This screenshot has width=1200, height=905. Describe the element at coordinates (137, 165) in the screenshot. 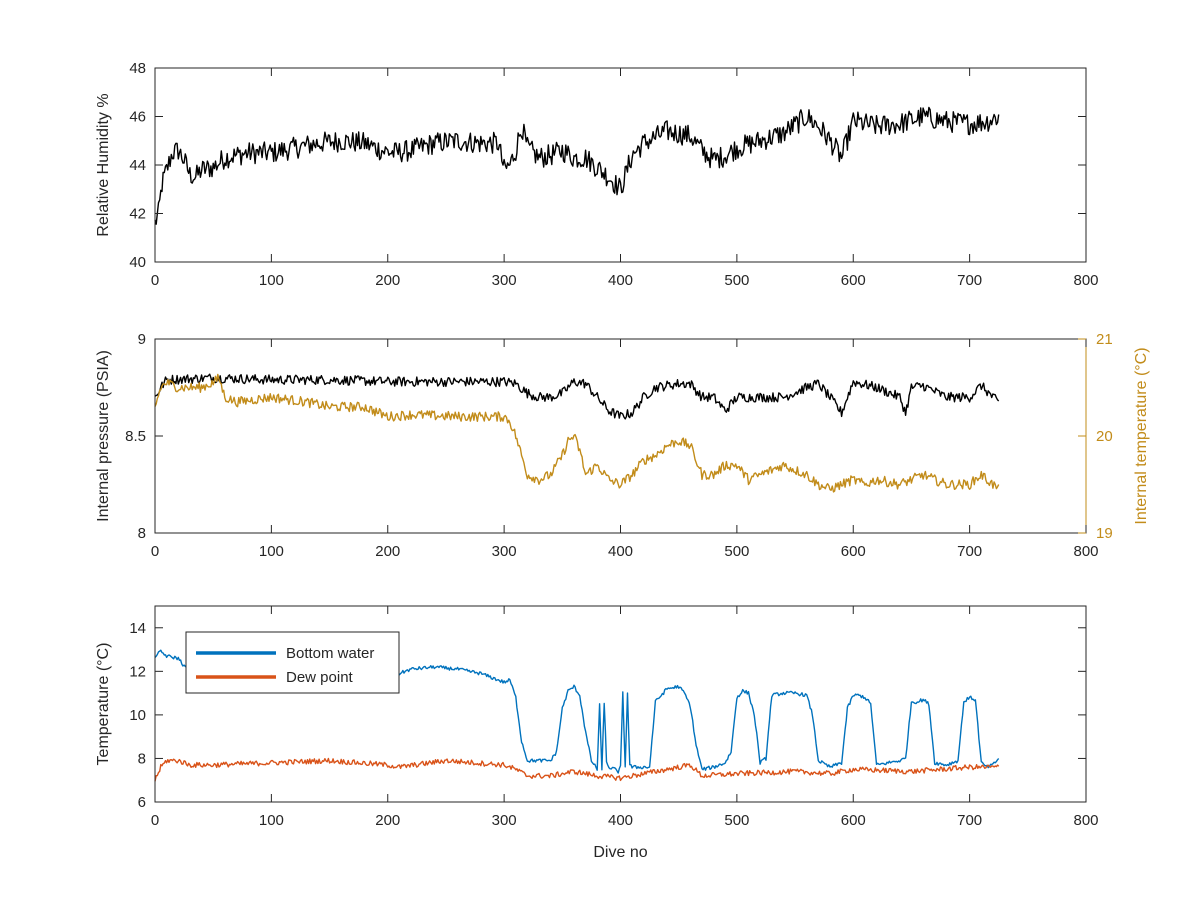

I see `y-tick-label: 44` at that location.